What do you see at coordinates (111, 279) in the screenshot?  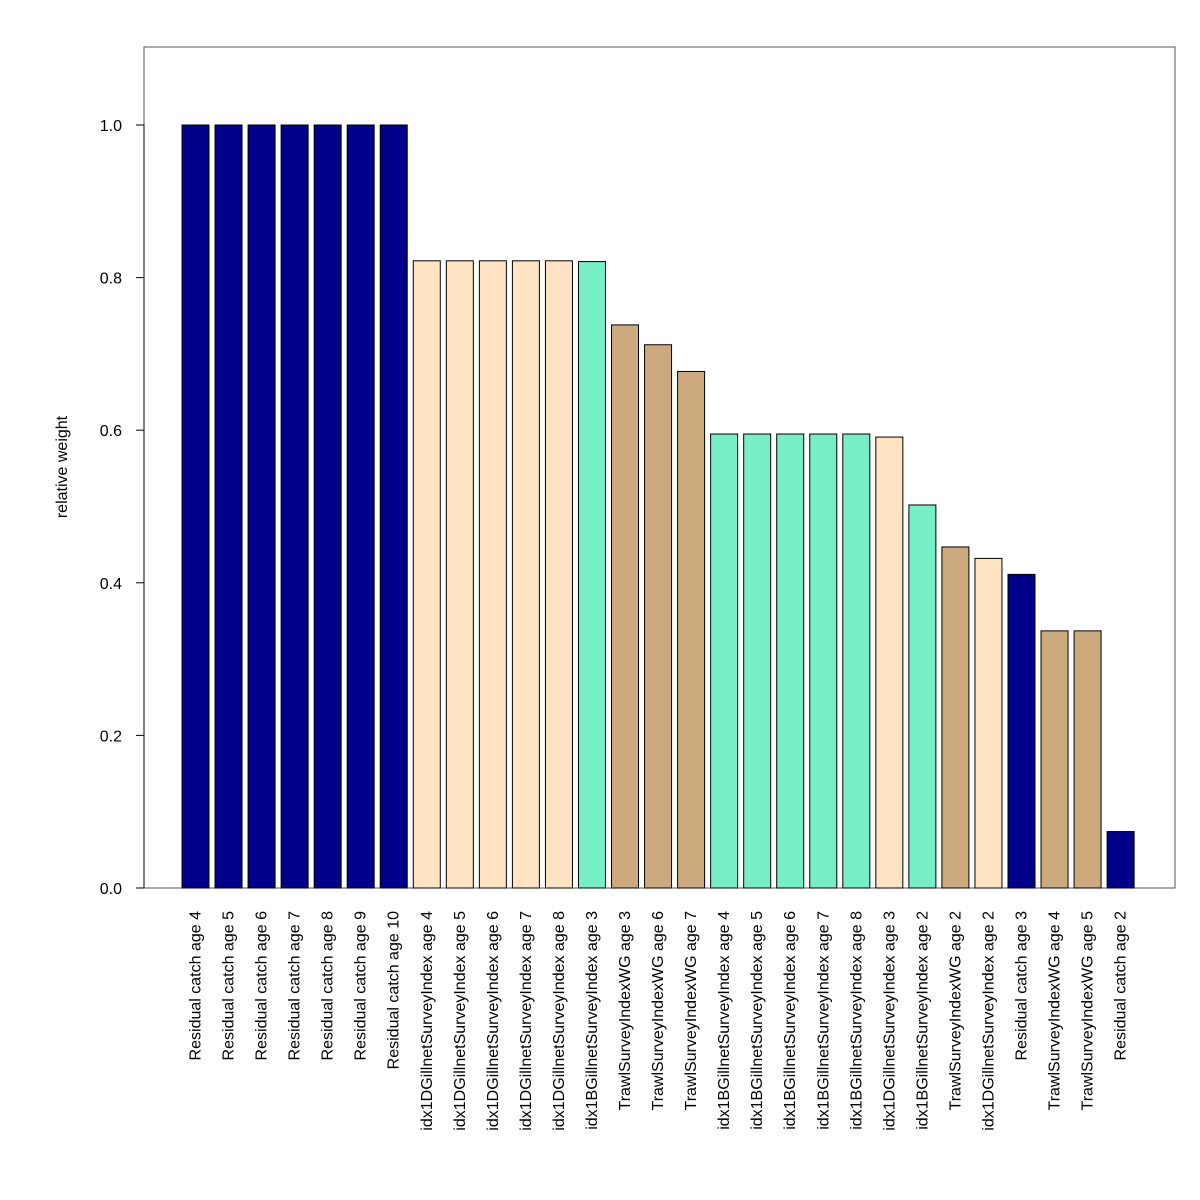 I see `y-tick-label: 0.8` at bounding box center [111, 279].